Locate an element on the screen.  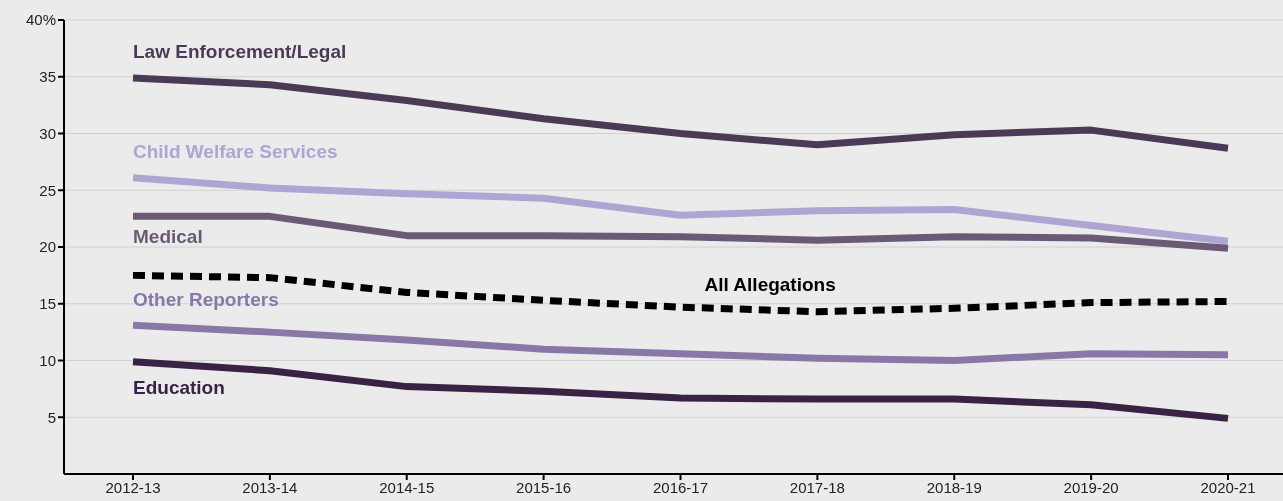
x-tick-label: 2014-15 is located at coordinates (407, 487).